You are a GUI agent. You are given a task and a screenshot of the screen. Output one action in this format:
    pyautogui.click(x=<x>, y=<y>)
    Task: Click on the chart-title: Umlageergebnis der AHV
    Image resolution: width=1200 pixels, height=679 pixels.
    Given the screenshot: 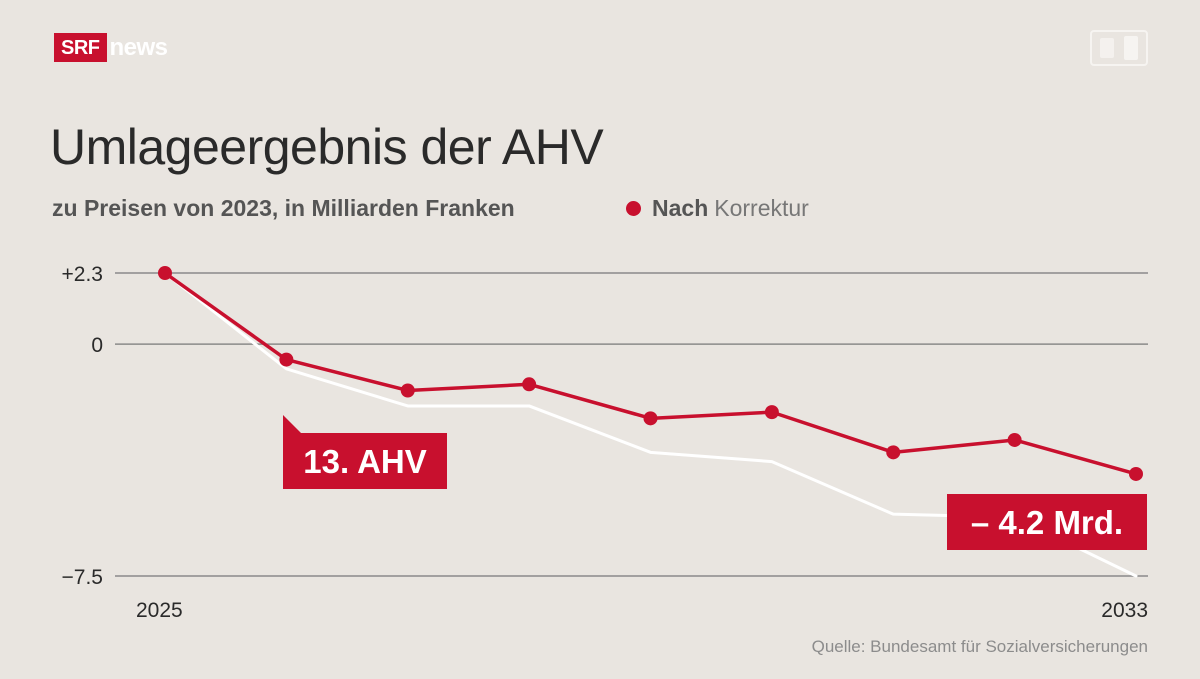 What is the action you would take?
    pyautogui.click(x=327, y=147)
    